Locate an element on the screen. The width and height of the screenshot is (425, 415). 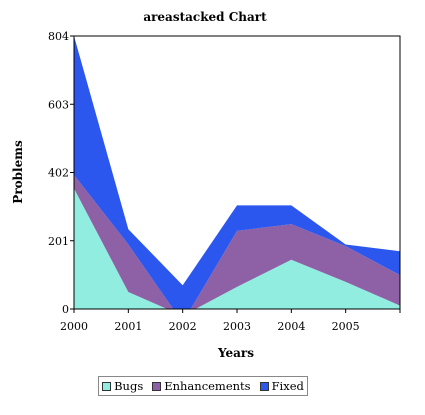
legend-label: Enhancements is located at coordinates (207, 386).